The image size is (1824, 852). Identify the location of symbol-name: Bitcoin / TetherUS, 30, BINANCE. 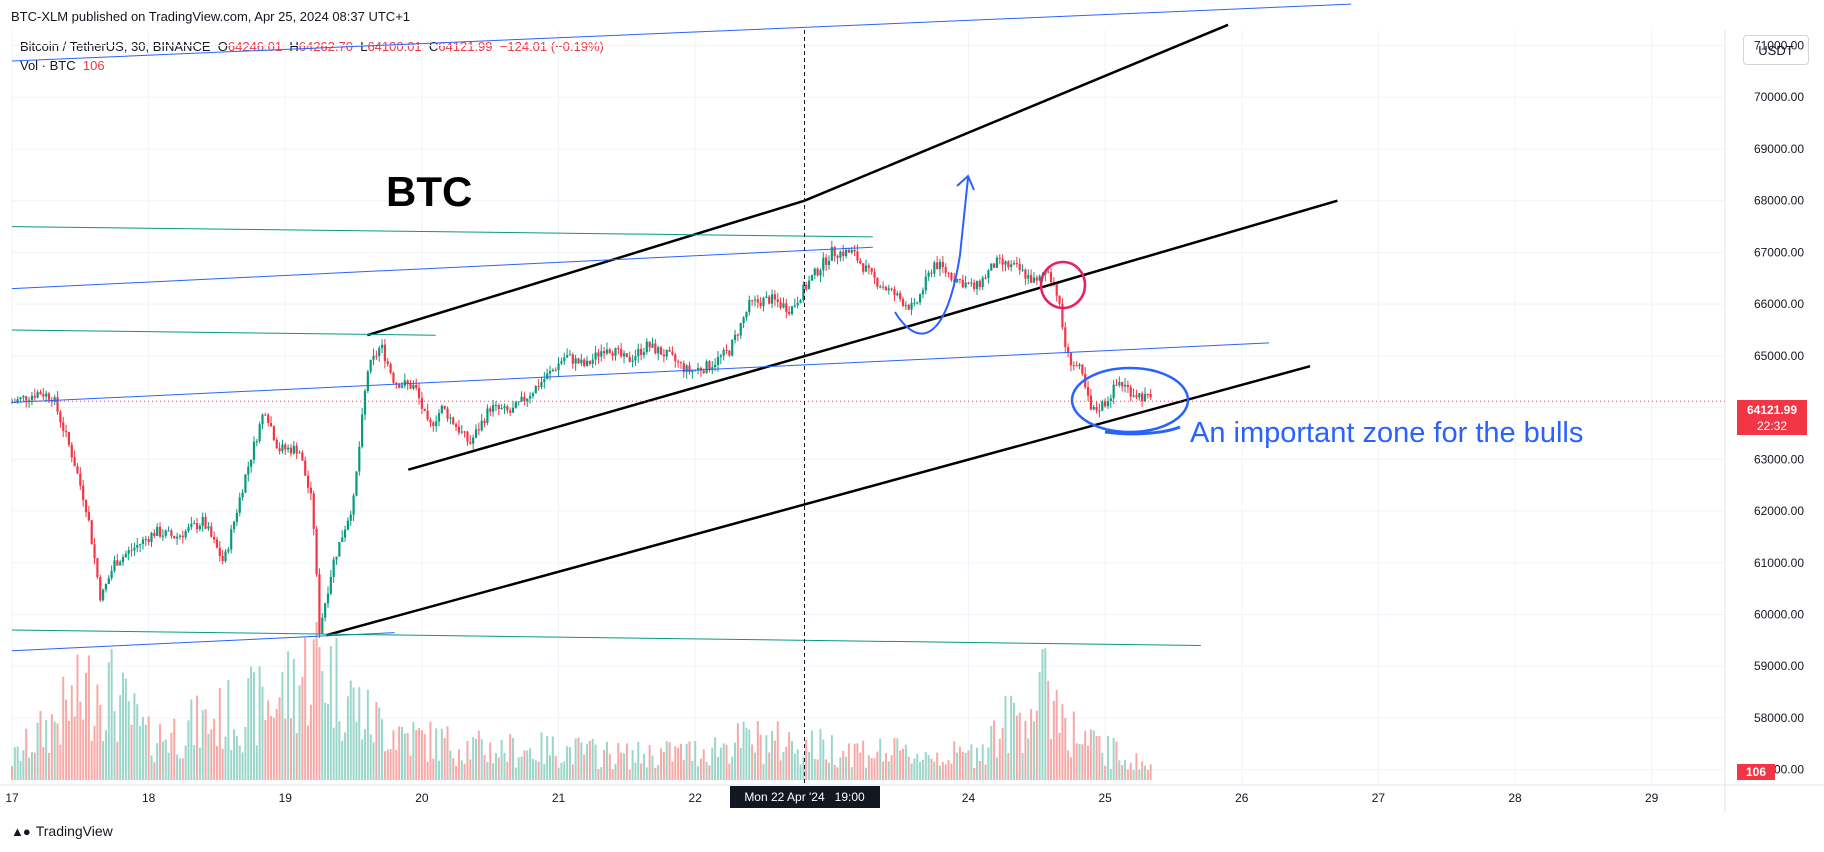
(115, 46).